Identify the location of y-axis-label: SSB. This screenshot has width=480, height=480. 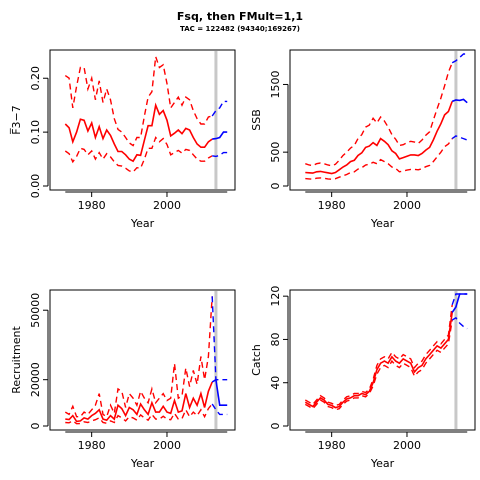
(256, 120).